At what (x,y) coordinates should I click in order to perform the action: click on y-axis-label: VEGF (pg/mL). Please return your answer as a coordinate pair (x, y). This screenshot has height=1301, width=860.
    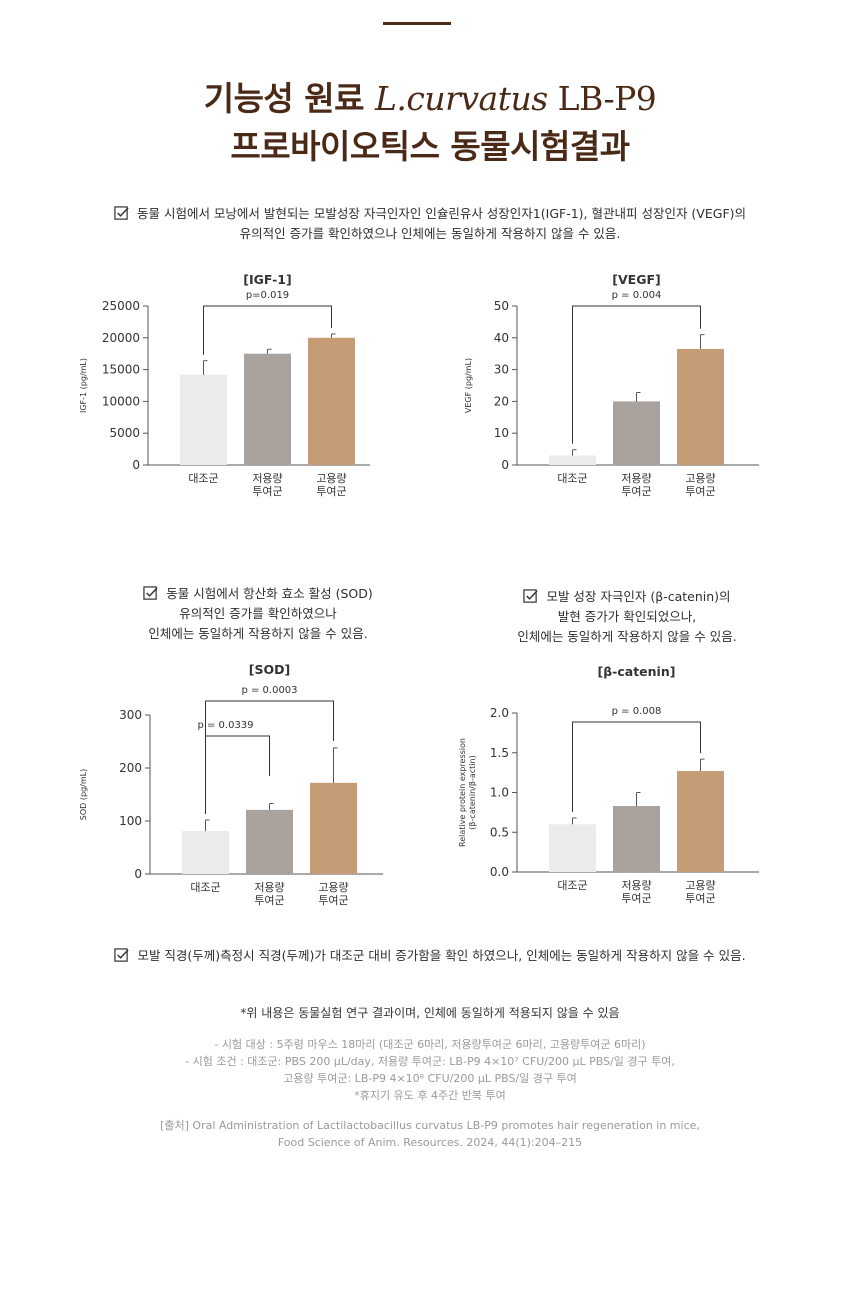
    Looking at the image, I should click on (468, 385).